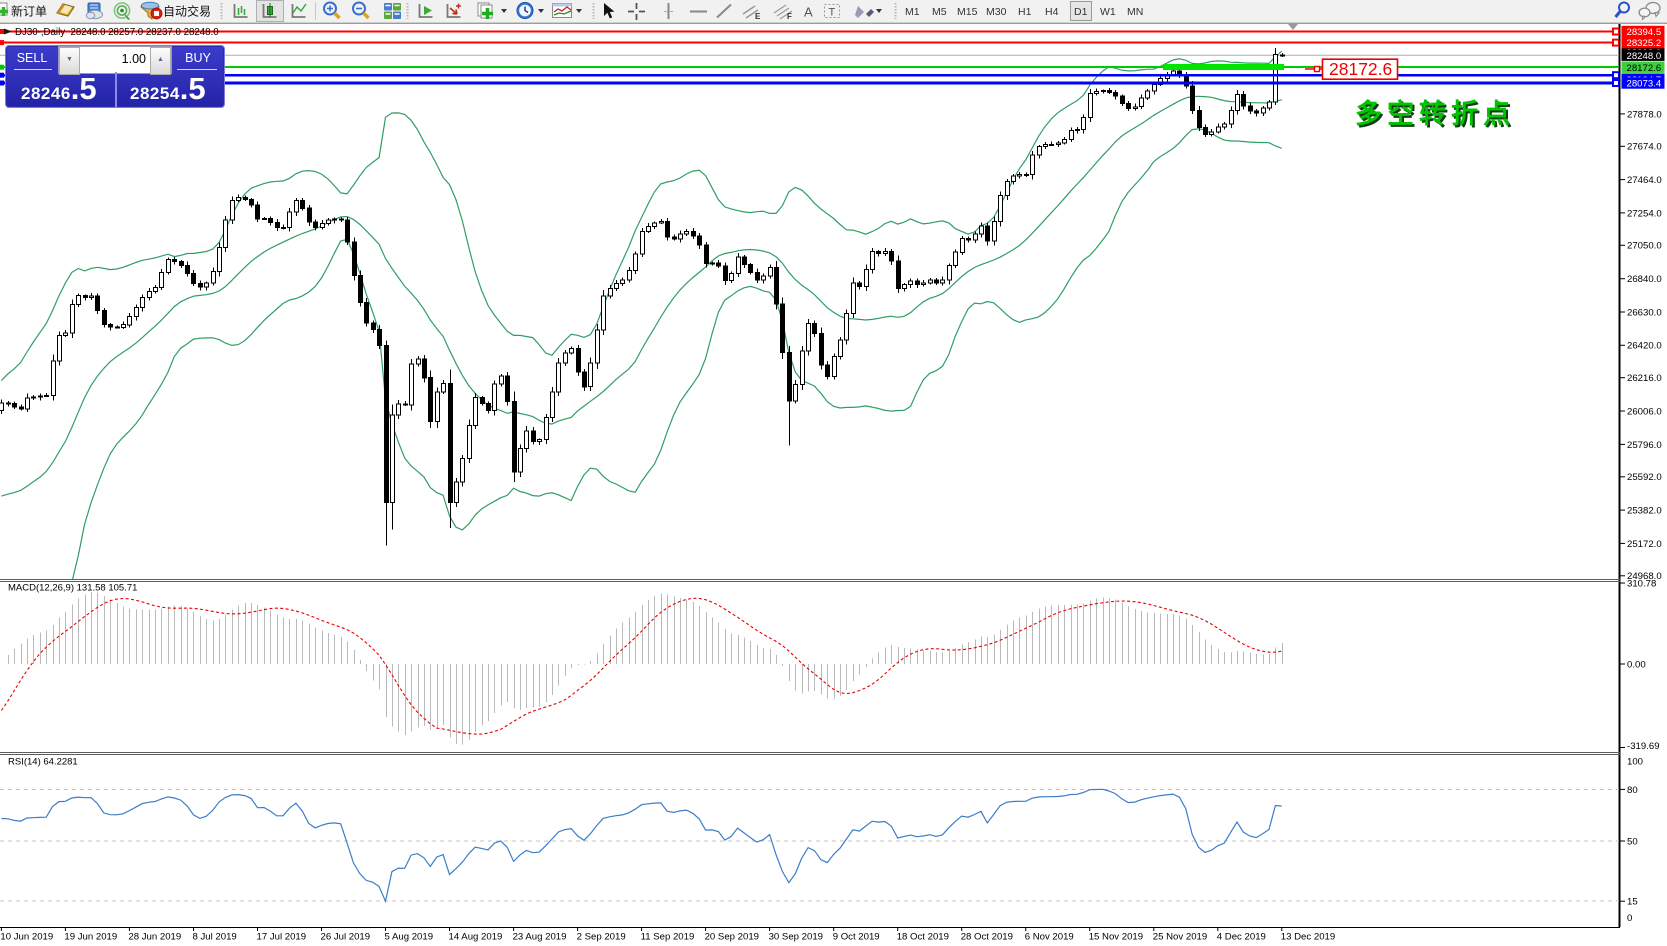 The width and height of the screenshot is (1667, 946). What do you see at coordinates (1632, 902) in the screenshot?
I see `svg-text: 15` at bounding box center [1632, 902].